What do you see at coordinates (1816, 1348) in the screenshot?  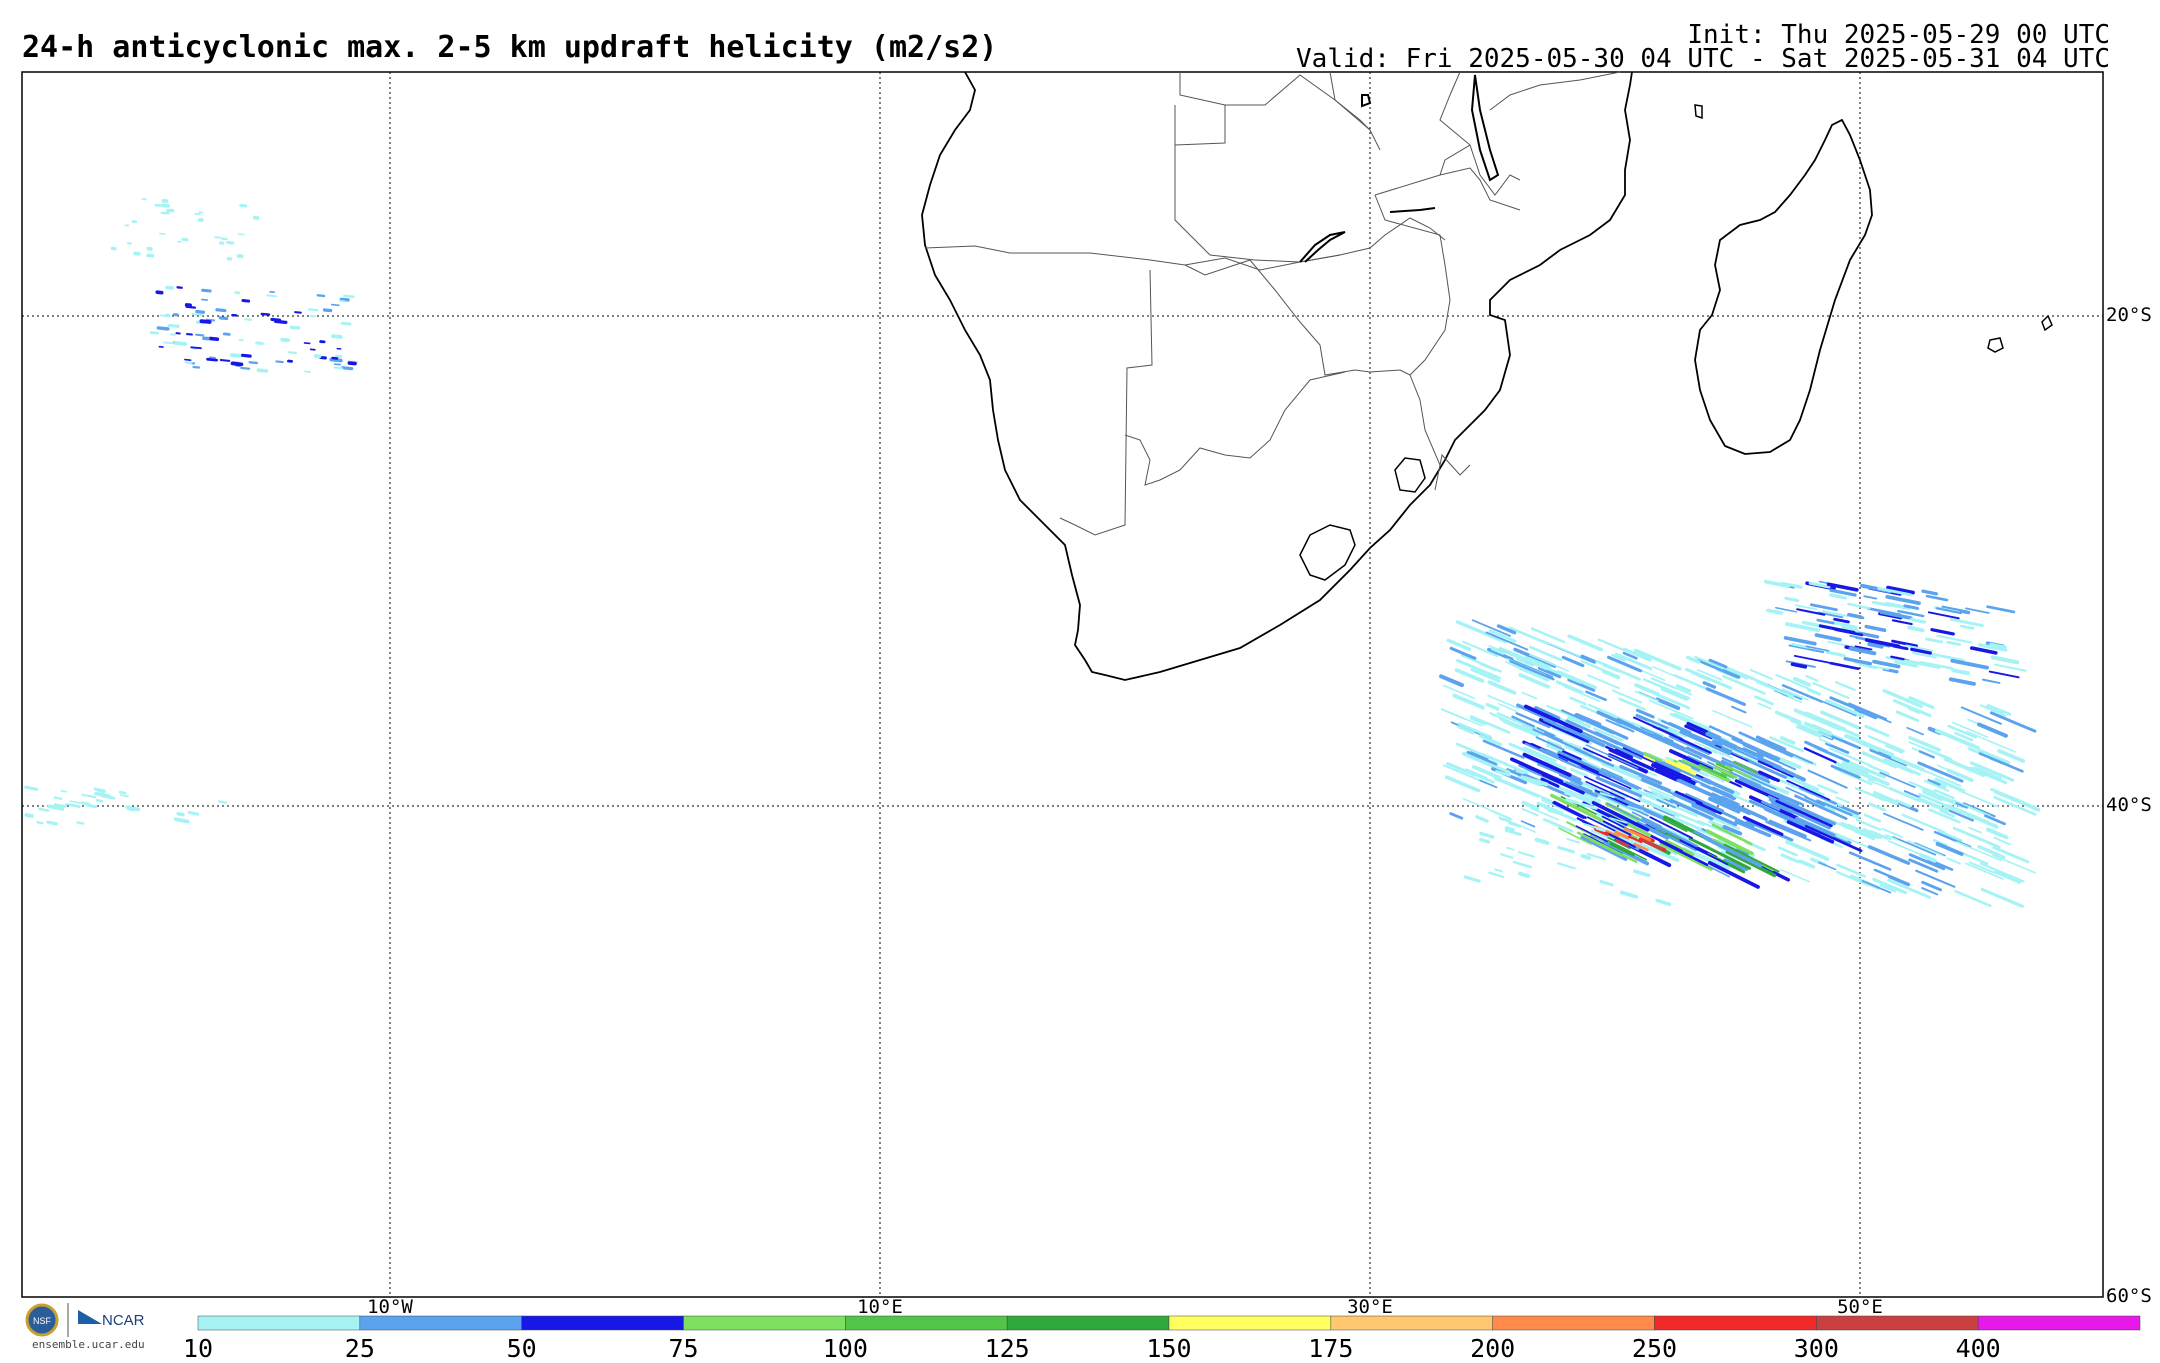 I see `colorbar-tick-label: 300` at bounding box center [1816, 1348].